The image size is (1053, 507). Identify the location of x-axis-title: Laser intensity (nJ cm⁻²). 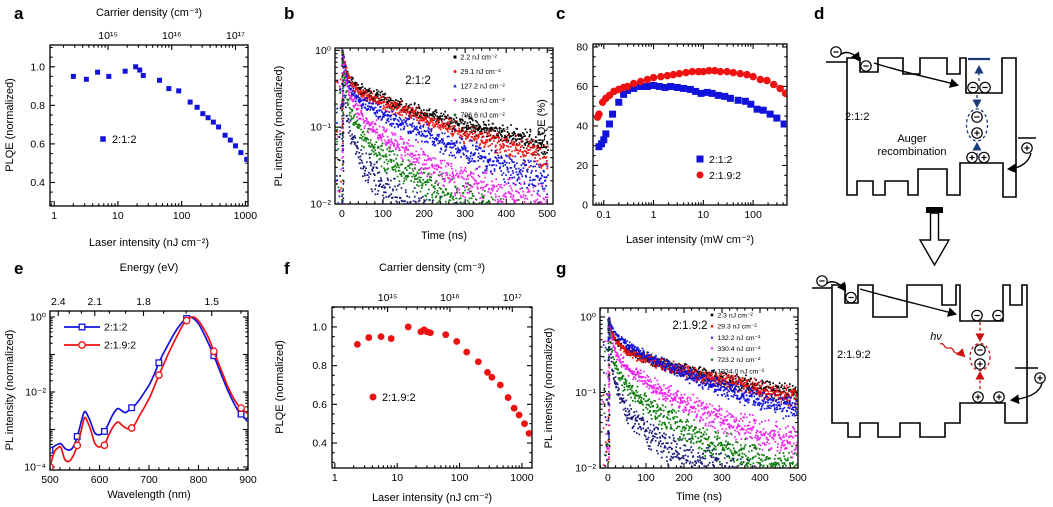
(149, 243).